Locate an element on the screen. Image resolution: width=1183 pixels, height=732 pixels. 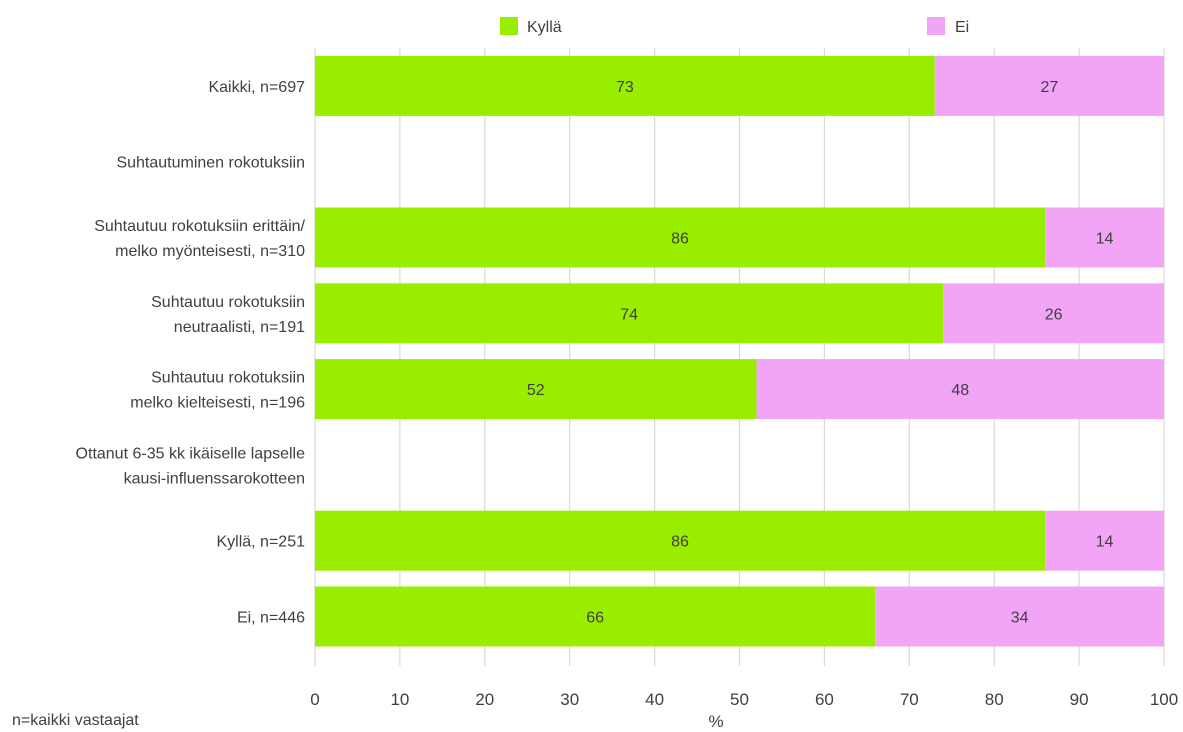
category-label: Ei, n=446 is located at coordinates (271, 618).